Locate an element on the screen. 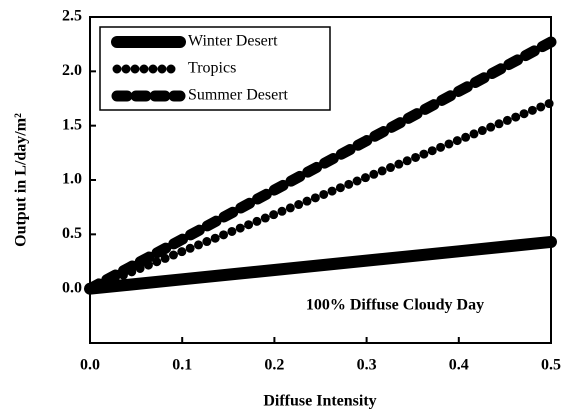 Image resolution: width=568 pixels, height=413 pixels. x-tick-label: 0.2 is located at coordinates (274, 365).